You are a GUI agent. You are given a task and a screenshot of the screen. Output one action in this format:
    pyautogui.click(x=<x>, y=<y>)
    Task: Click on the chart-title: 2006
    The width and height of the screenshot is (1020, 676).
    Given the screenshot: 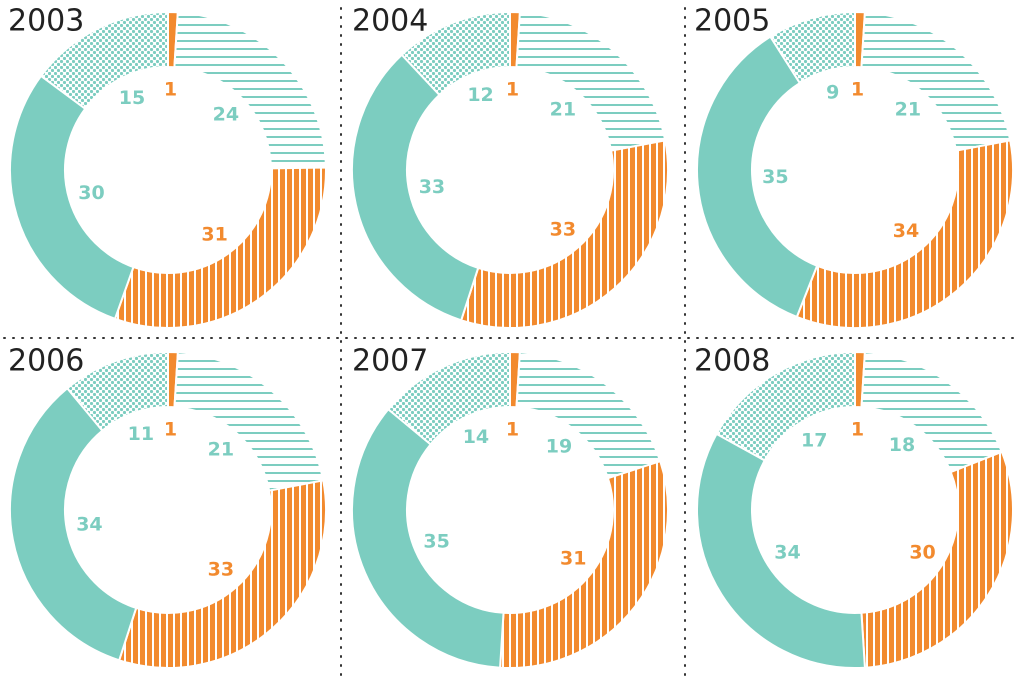 What is the action you would take?
    pyautogui.click(x=46, y=361)
    